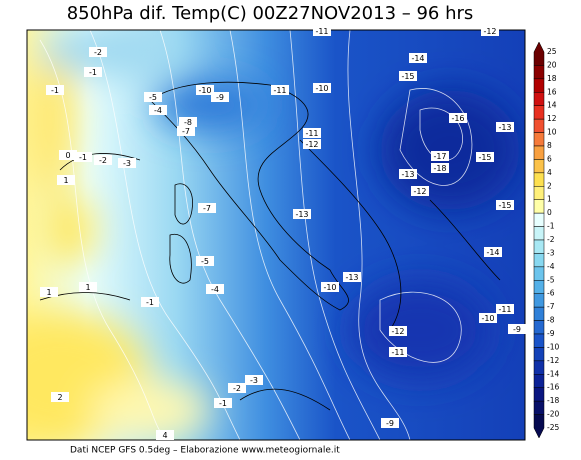 The width and height of the screenshot is (581, 460). What do you see at coordinates (484, 157) in the screenshot?
I see `contour-label: -15` at bounding box center [484, 157].